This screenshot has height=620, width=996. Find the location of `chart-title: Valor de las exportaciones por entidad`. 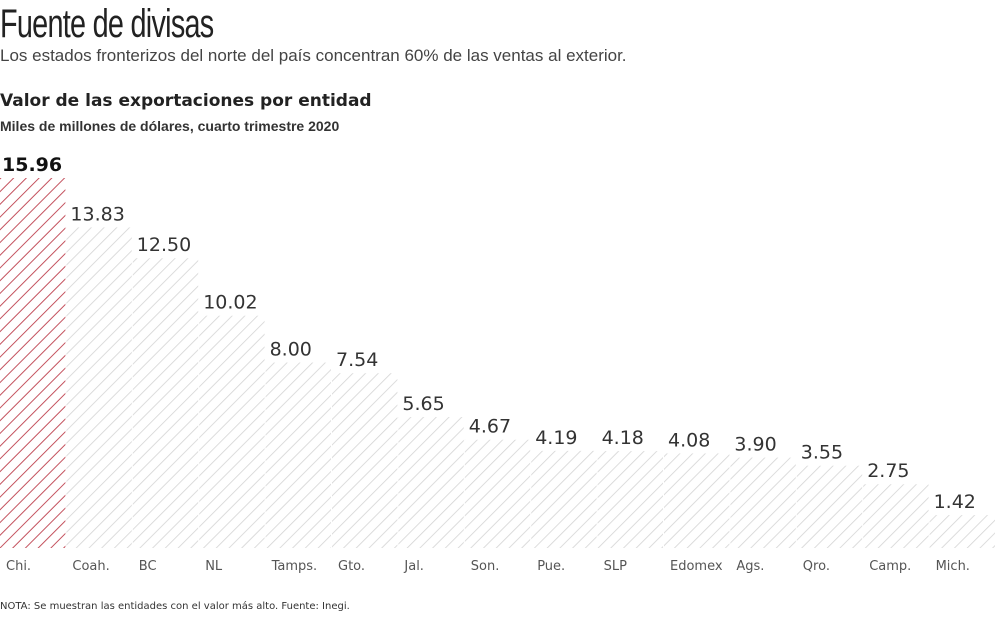

chart-title: Valor de las exportaciones por entidad is located at coordinates (186, 101).